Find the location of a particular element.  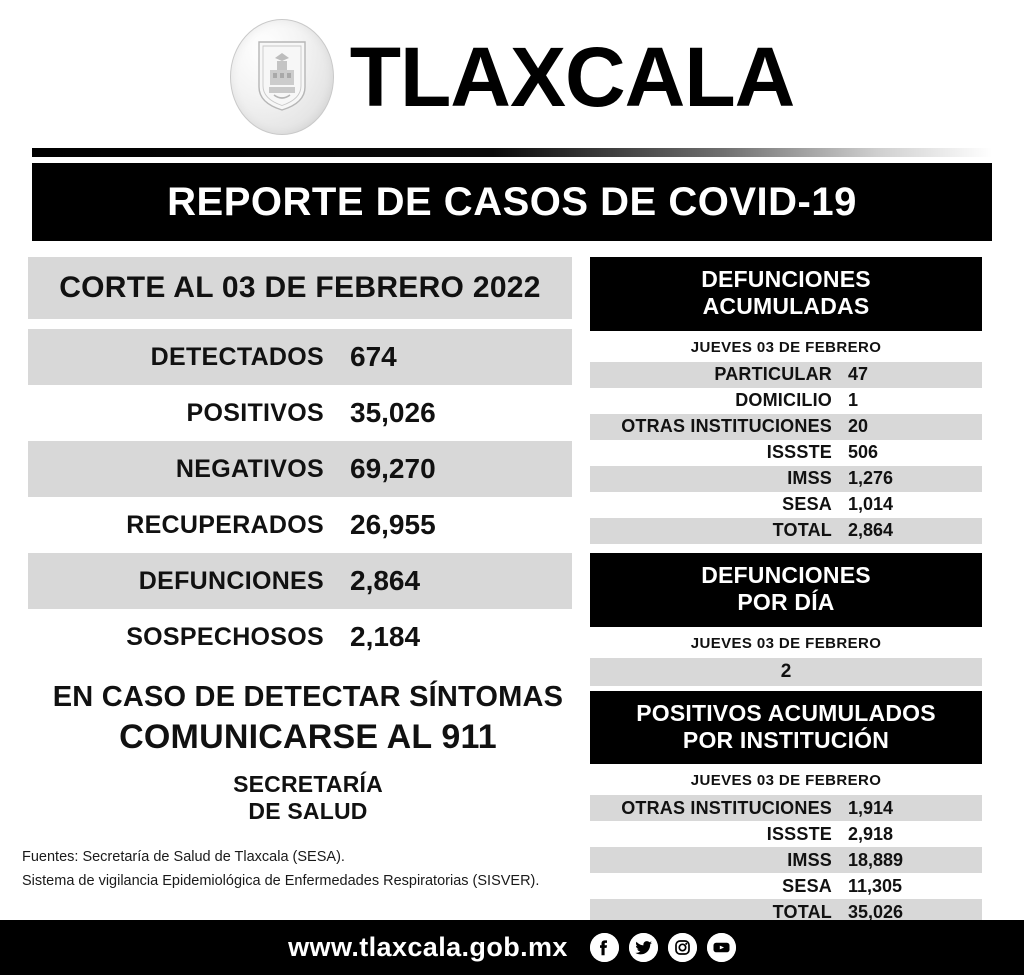

table-row: DOMICILIO 1 is located at coordinates (786, 401).